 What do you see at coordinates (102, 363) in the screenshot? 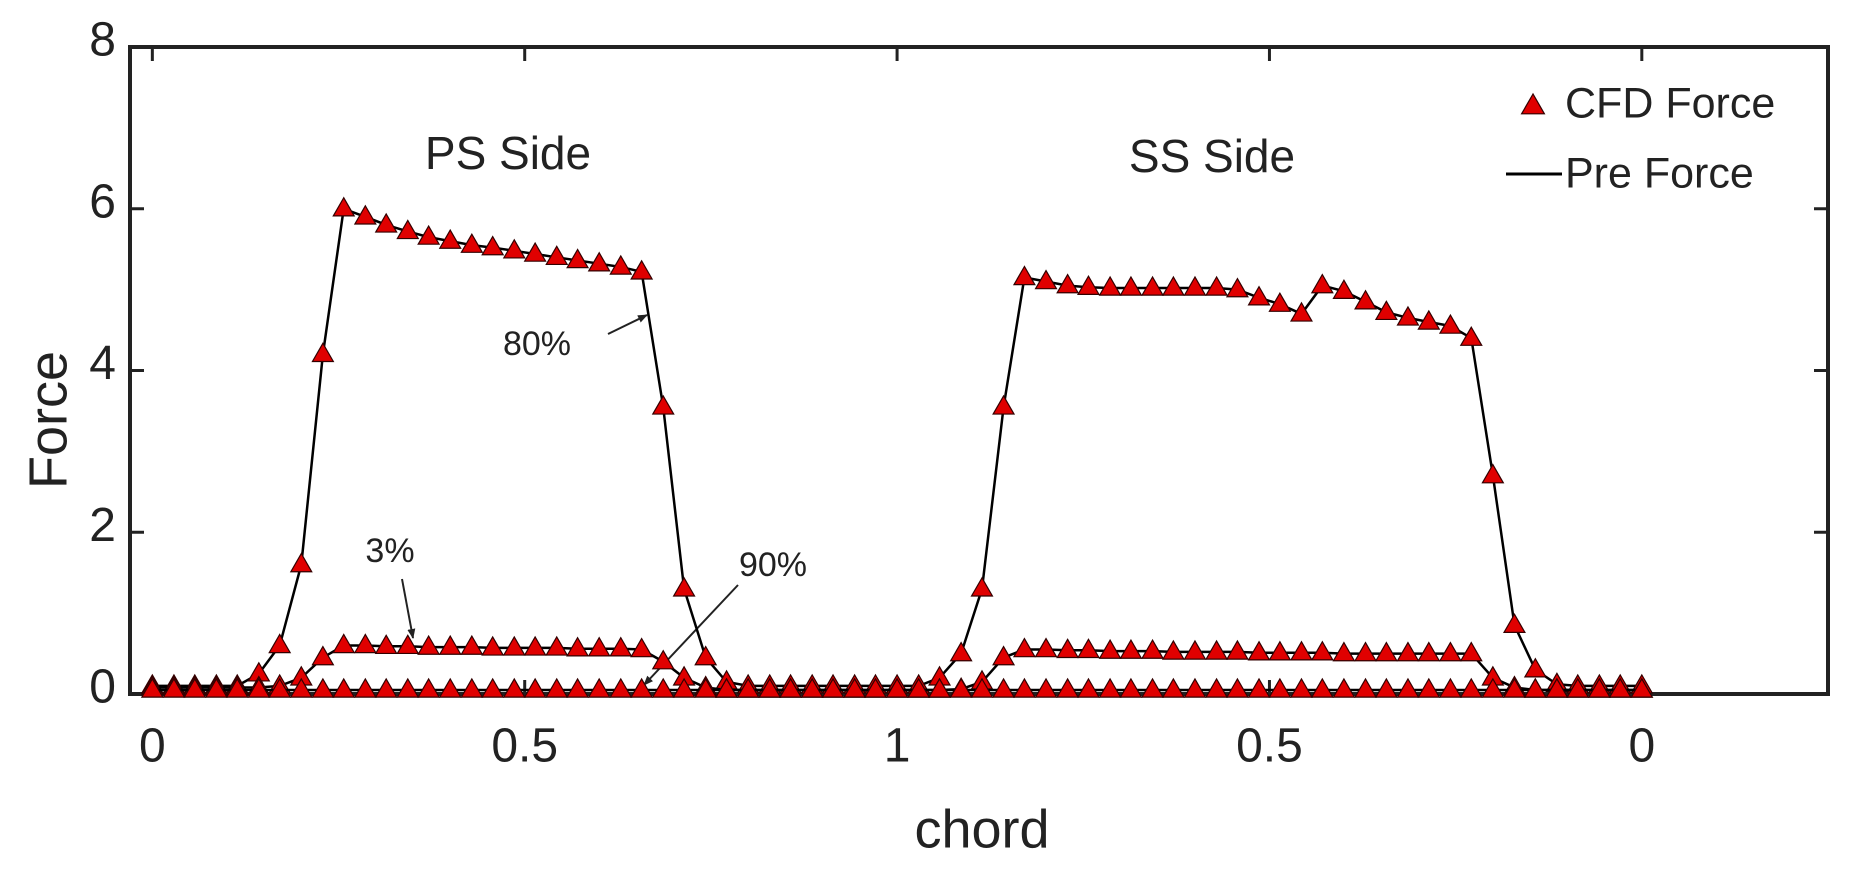
I see `y-tick-label: 4` at bounding box center [102, 363].